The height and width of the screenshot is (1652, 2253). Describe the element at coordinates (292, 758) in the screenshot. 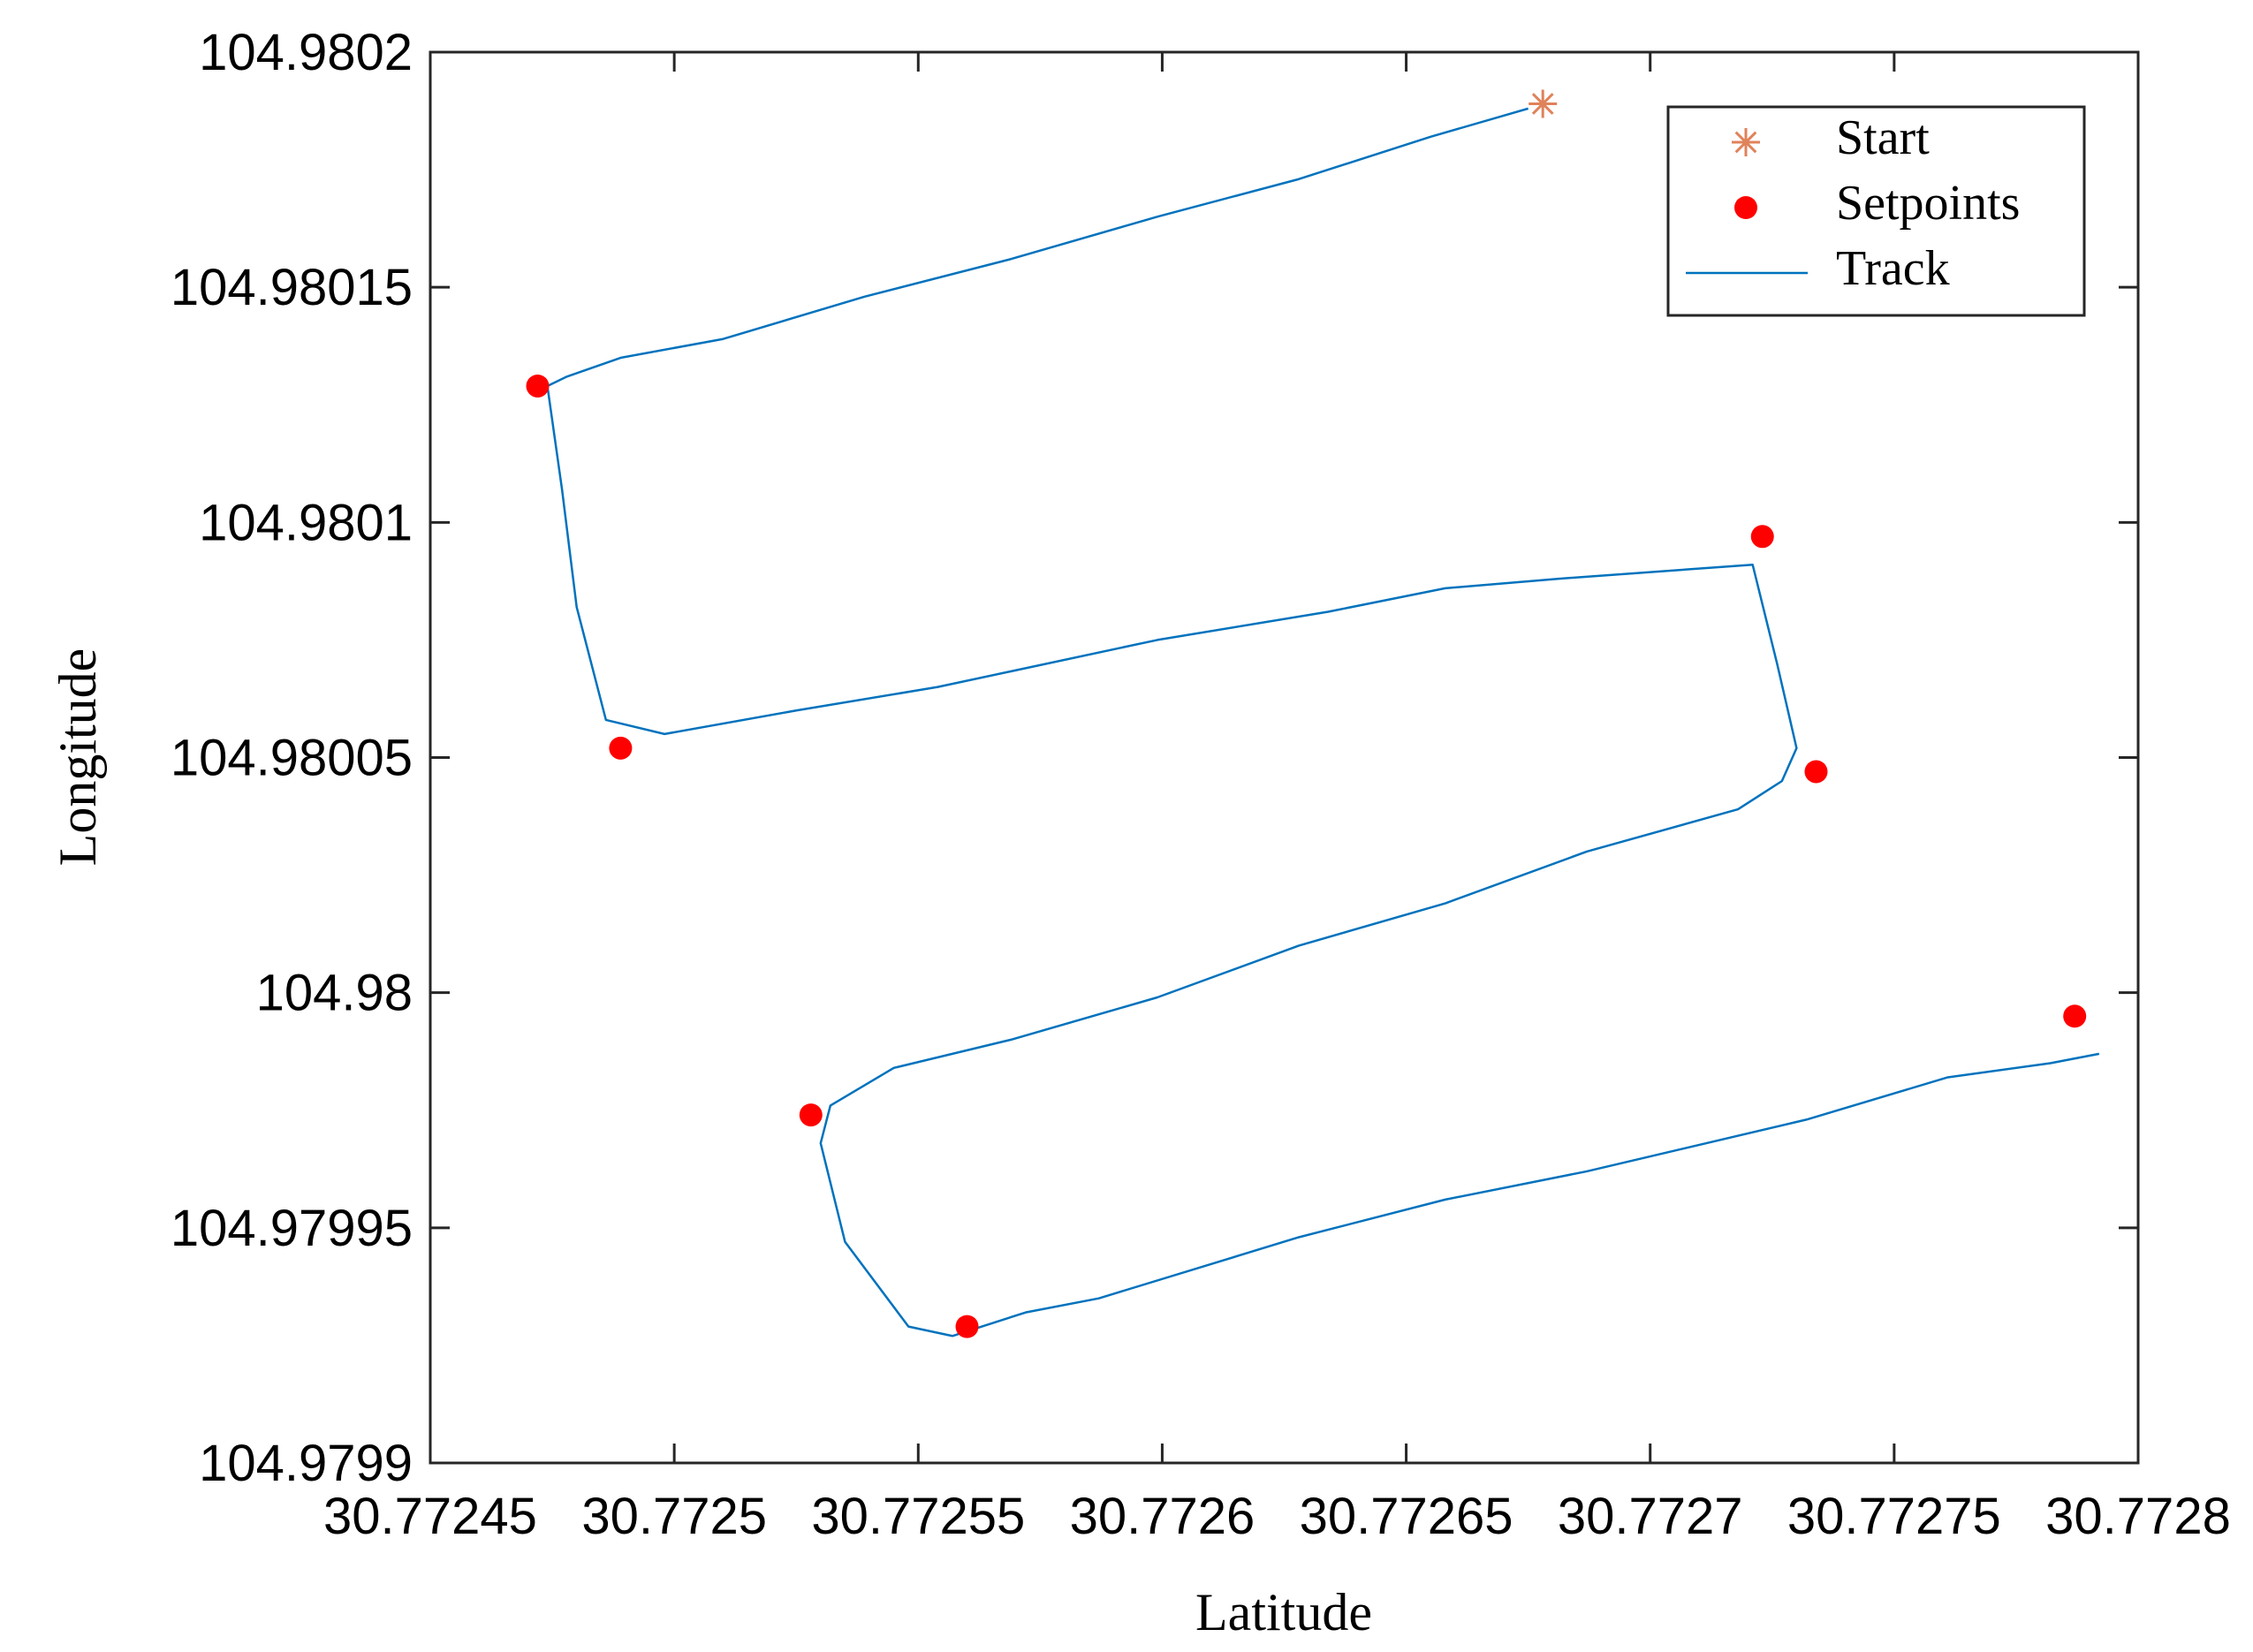

I see `y-tick-label: 104.98005` at that location.